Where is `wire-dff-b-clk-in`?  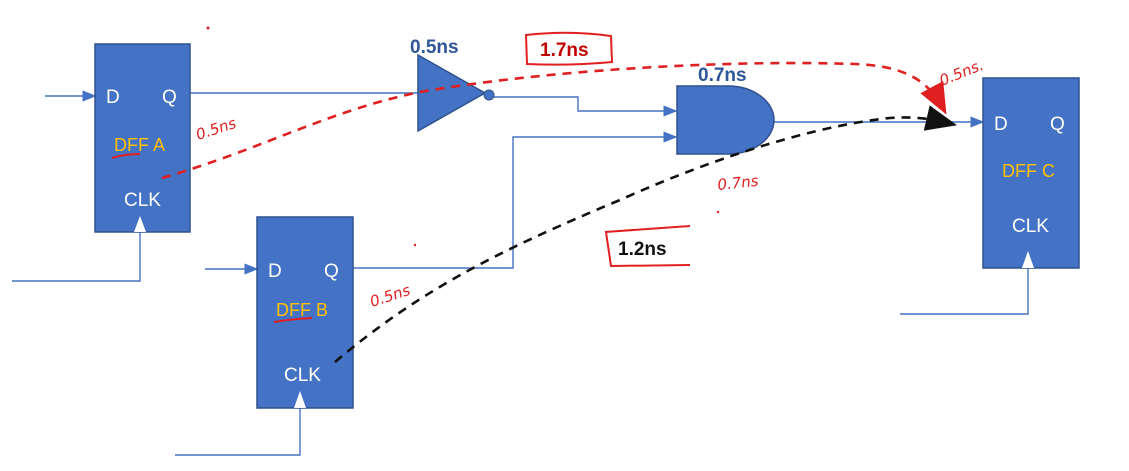 wire-dff-b-clk-in is located at coordinates (238, 432).